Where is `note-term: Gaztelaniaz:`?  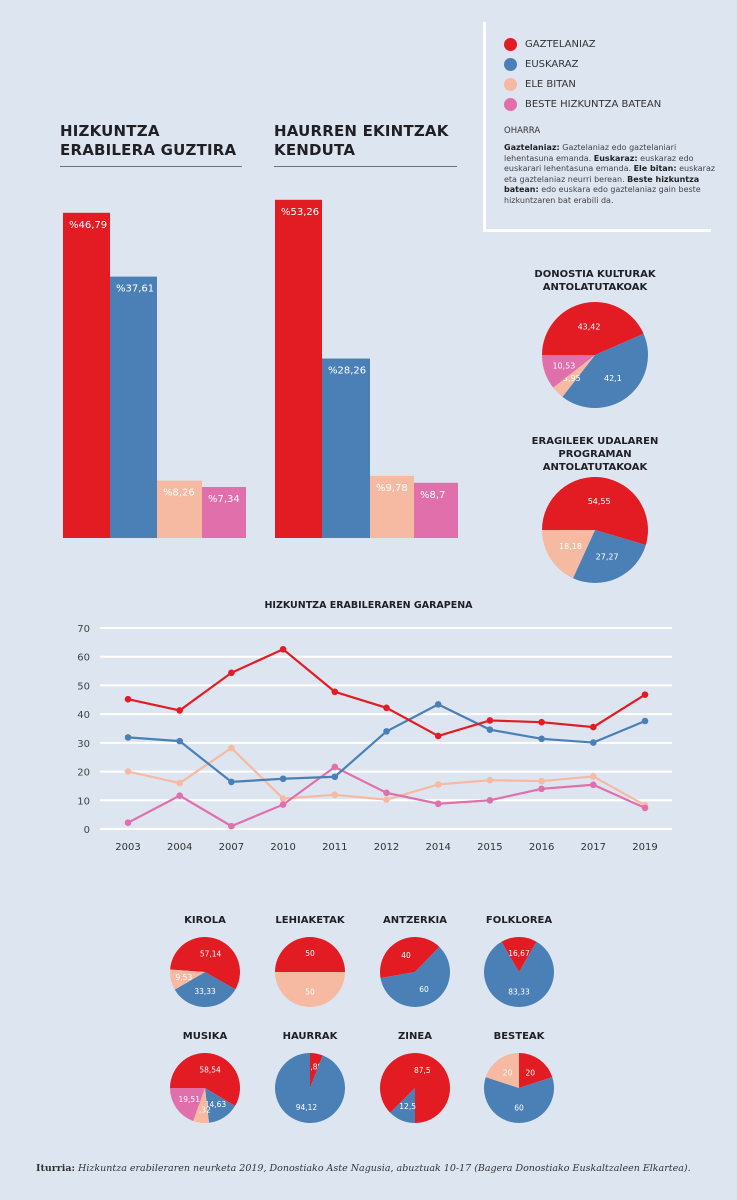 note-term: Gaztelaniaz: is located at coordinates (532, 147).